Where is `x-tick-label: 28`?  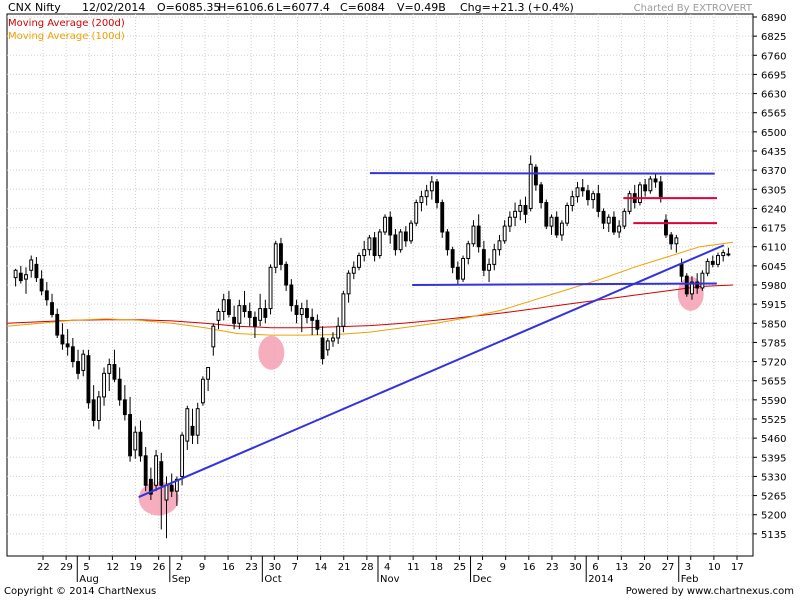 x-tick-label: 28 is located at coordinates (367, 567).